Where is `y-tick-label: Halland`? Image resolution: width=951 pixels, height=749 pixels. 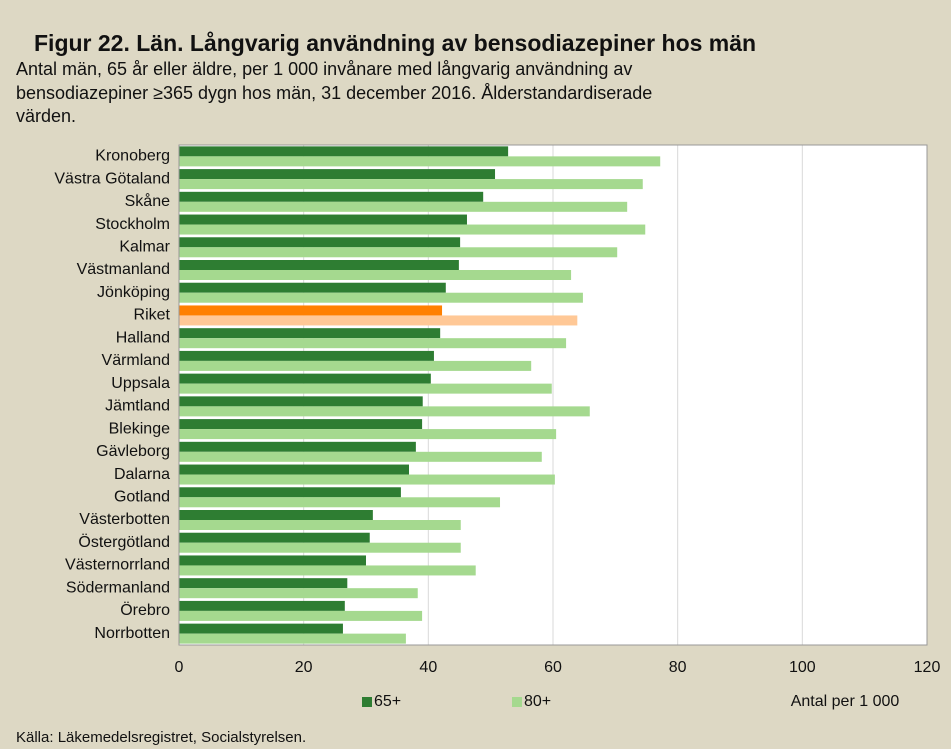
y-tick-label: Halland is located at coordinates (143, 337).